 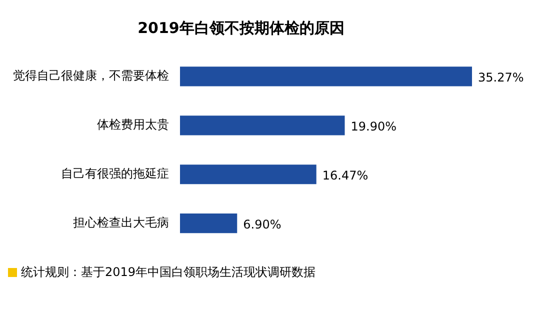 I want to click on y-tick-label: 担心检查出大毛病, so click(x=121, y=222).